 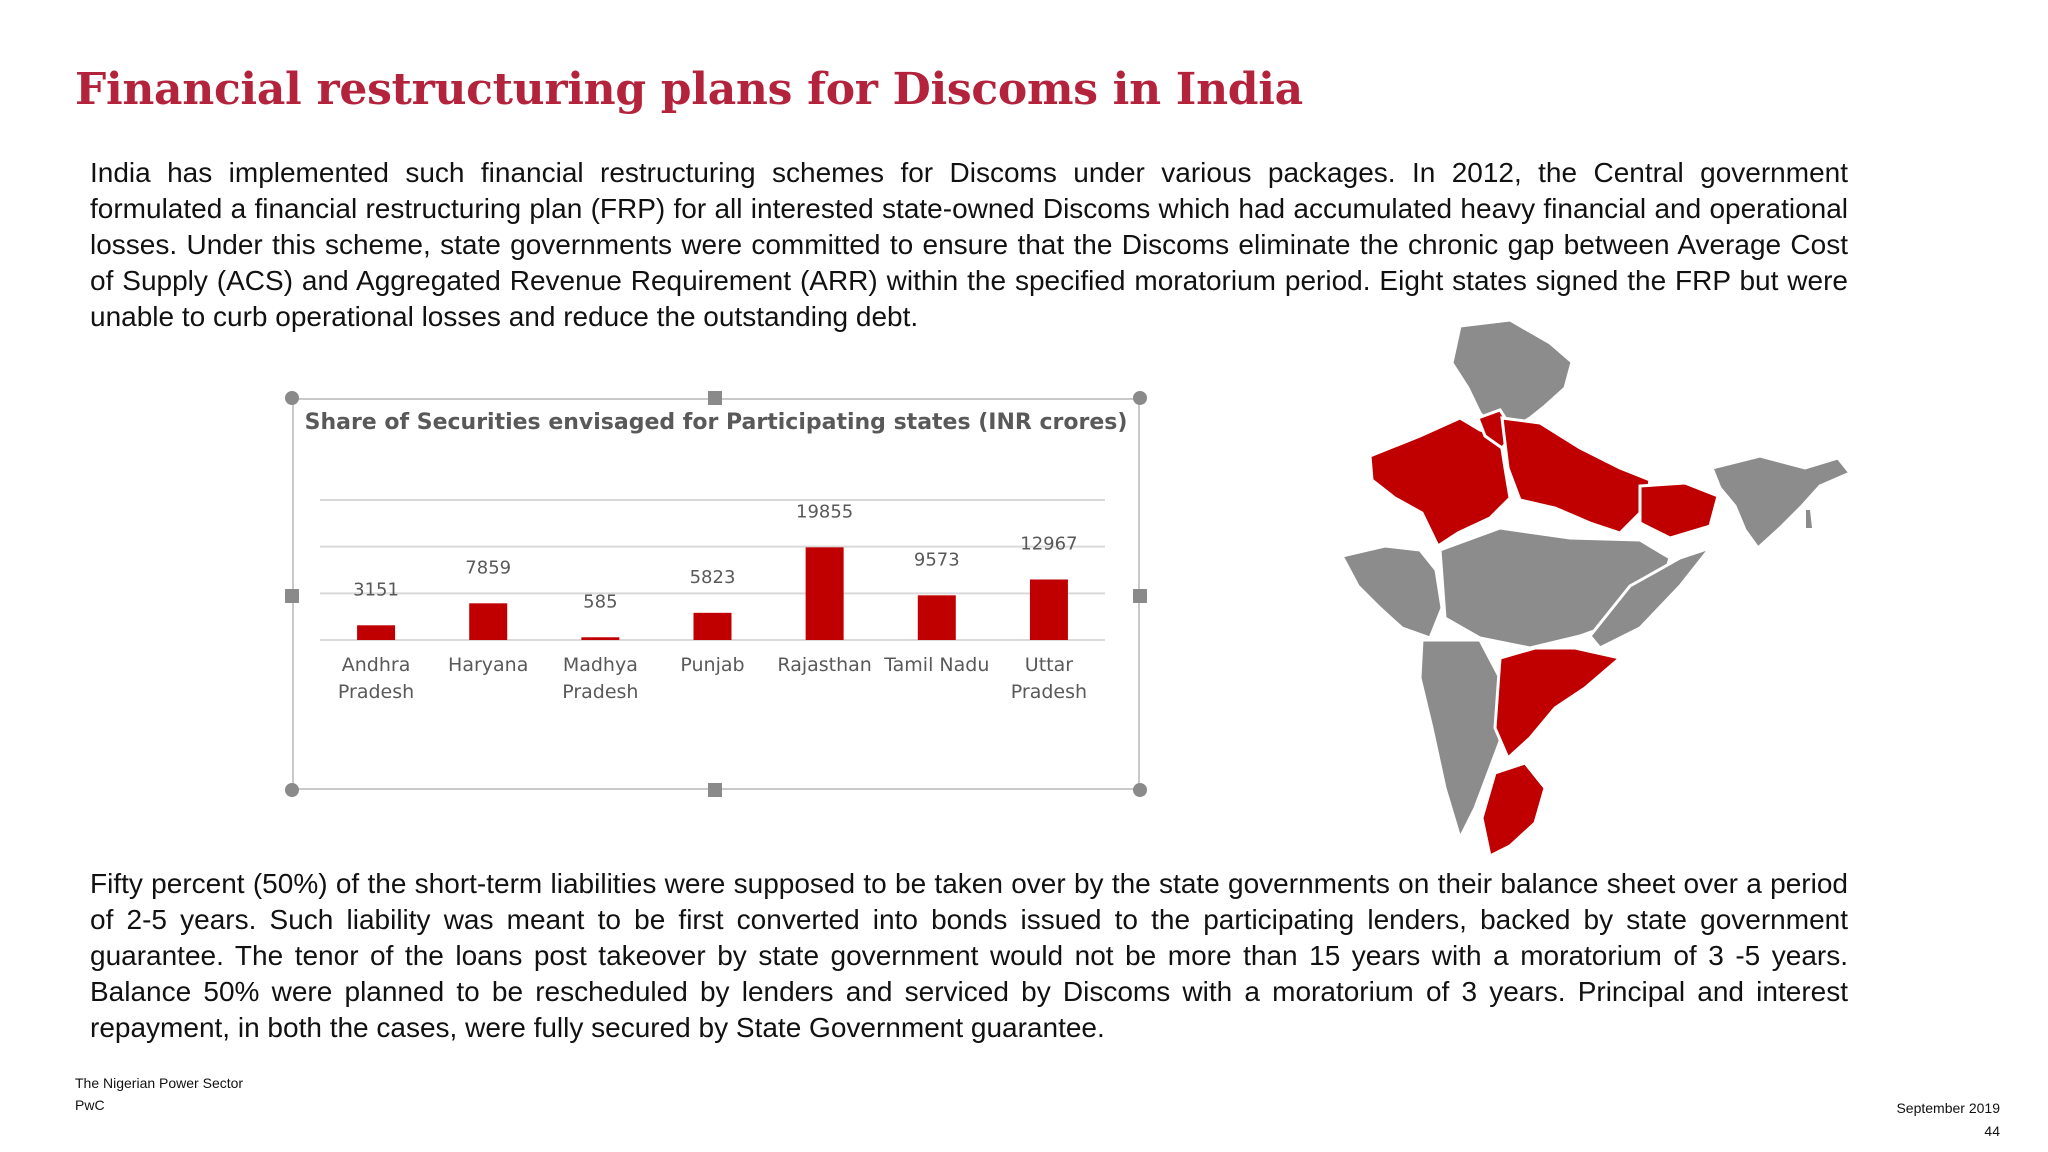 What do you see at coordinates (715, 398) in the screenshot?
I see `resize-handle-top` at bounding box center [715, 398].